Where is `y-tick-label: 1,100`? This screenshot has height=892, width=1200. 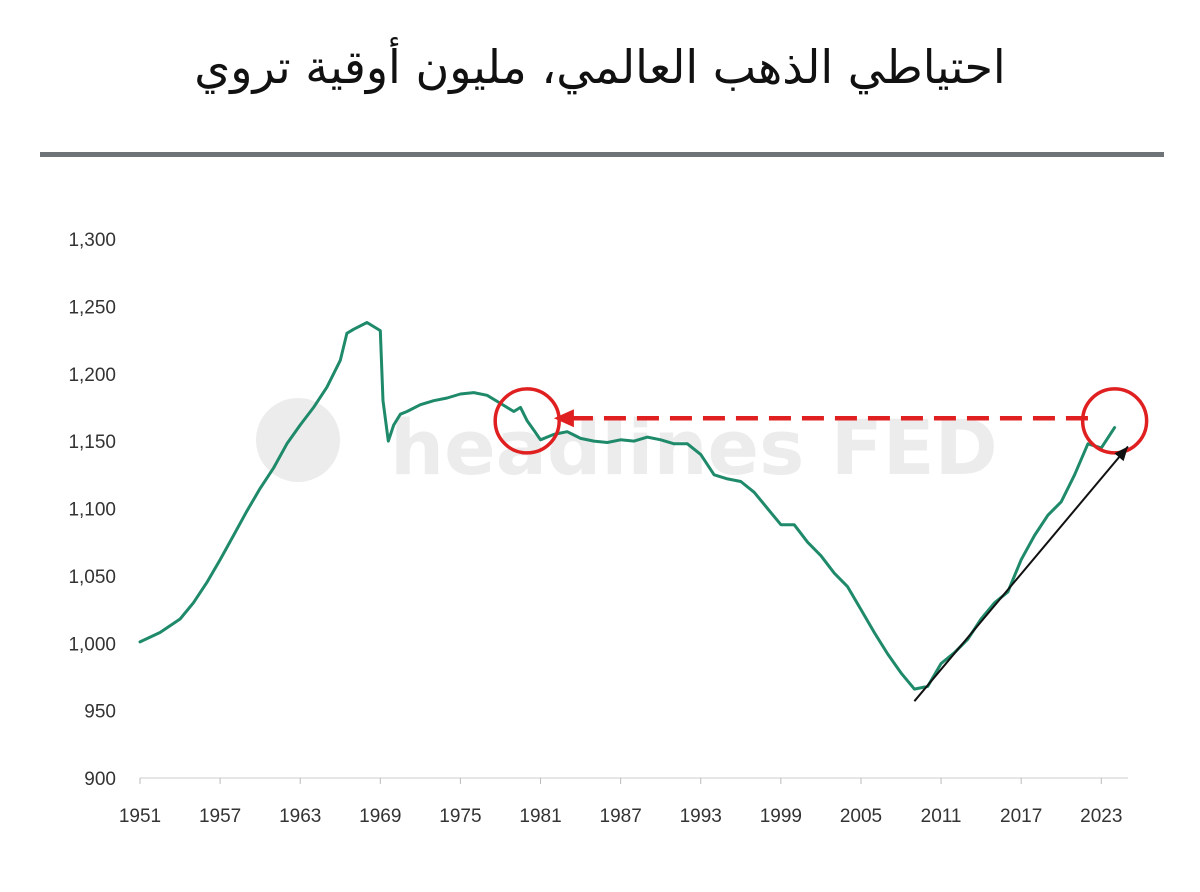 y-tick-label: 1,100 is located at coordinates (92, 510).